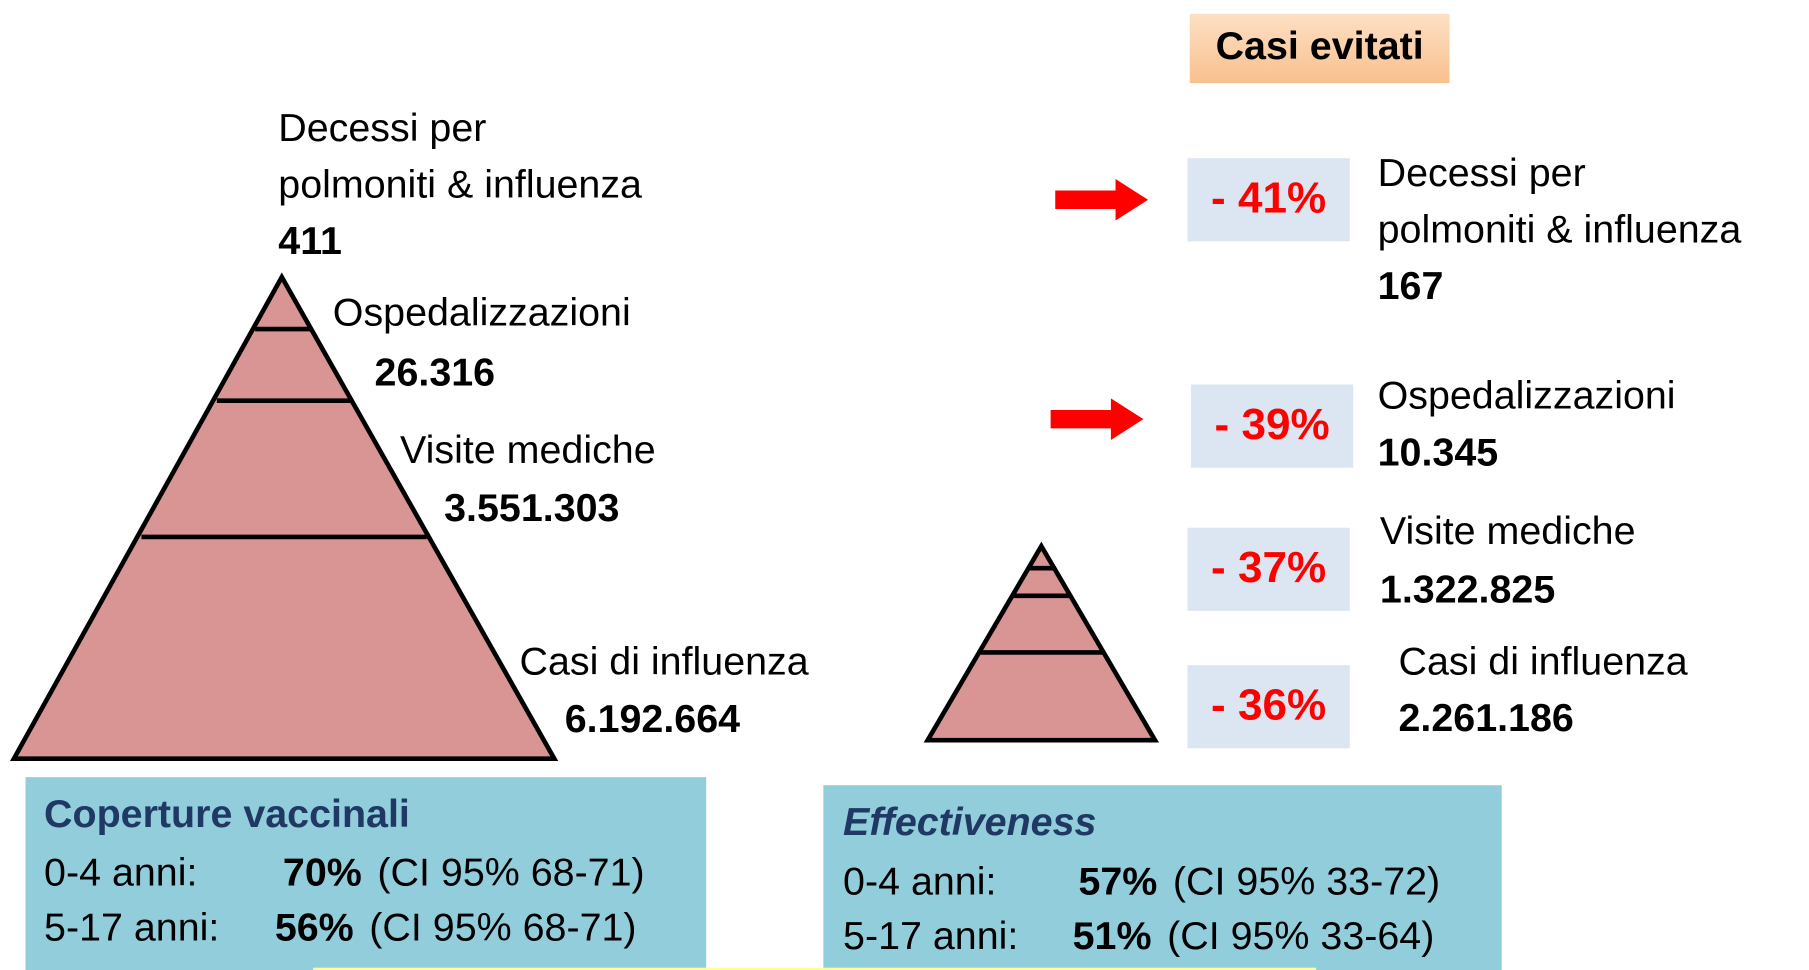 This screenshot has width=1809, height=970. I want to click on coverage-box, so click(366, 873).